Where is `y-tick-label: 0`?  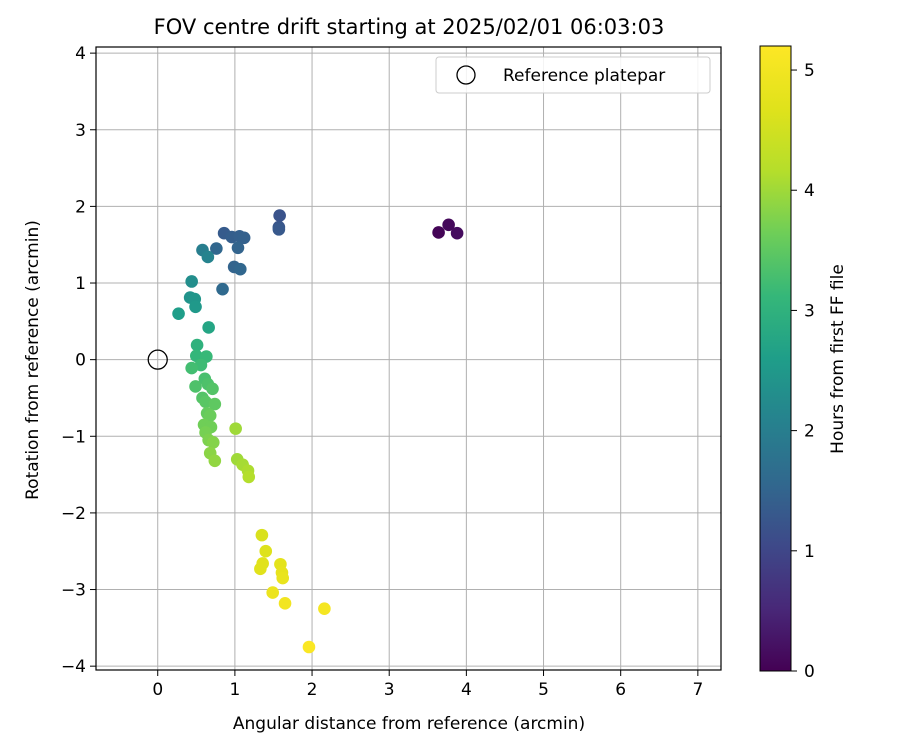
y-tick-label: 0 is located at coordinates (80, 361).